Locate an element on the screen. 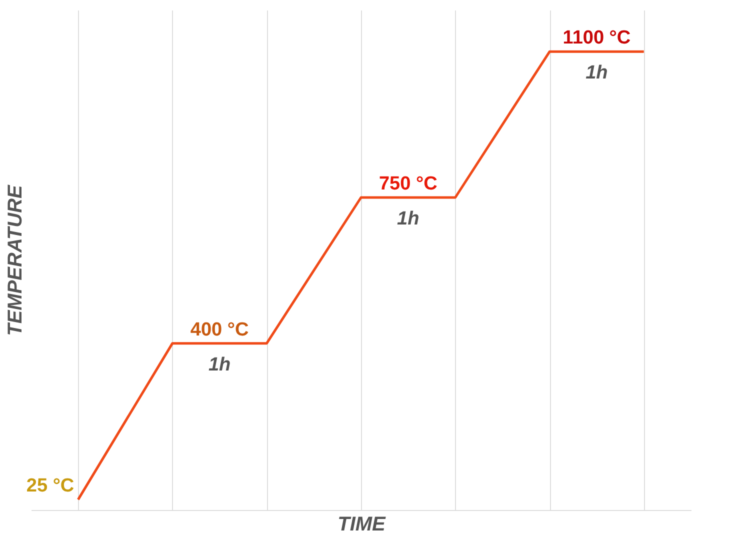 This screenshot has width=750, height=558. data-label: 1100 °C is located at coordinates (596, 38).